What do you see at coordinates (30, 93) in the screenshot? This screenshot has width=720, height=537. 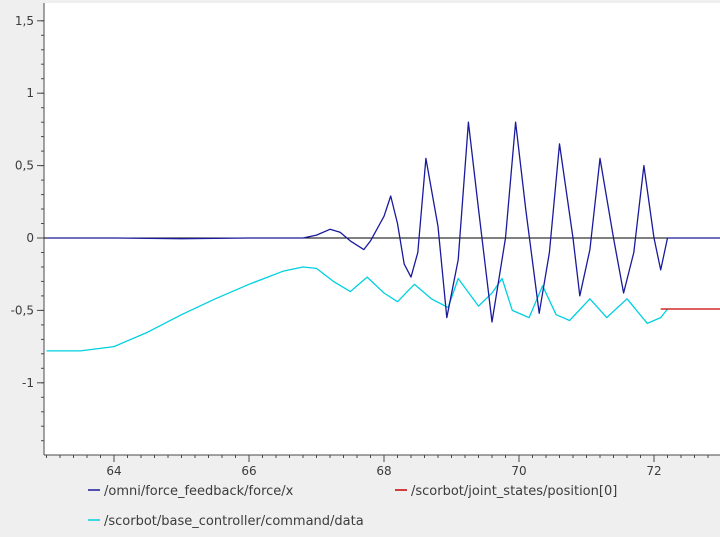 I see `y-tick-label: 1` at bounding box center [30, 93].